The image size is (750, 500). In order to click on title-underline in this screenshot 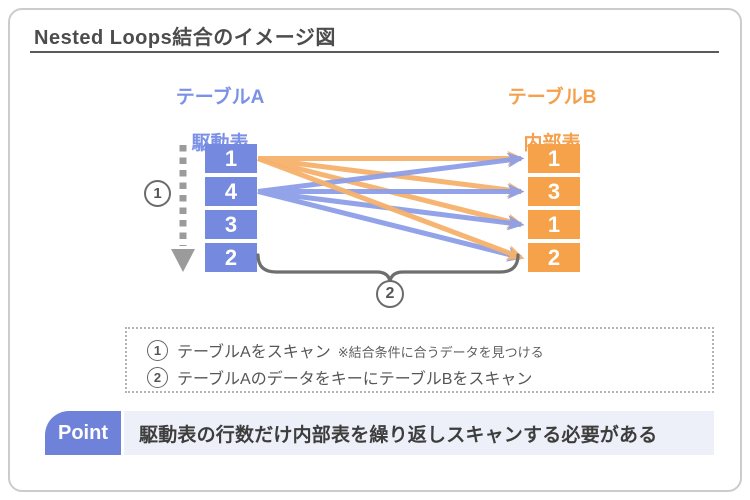, I will do `click(374, 52)`.